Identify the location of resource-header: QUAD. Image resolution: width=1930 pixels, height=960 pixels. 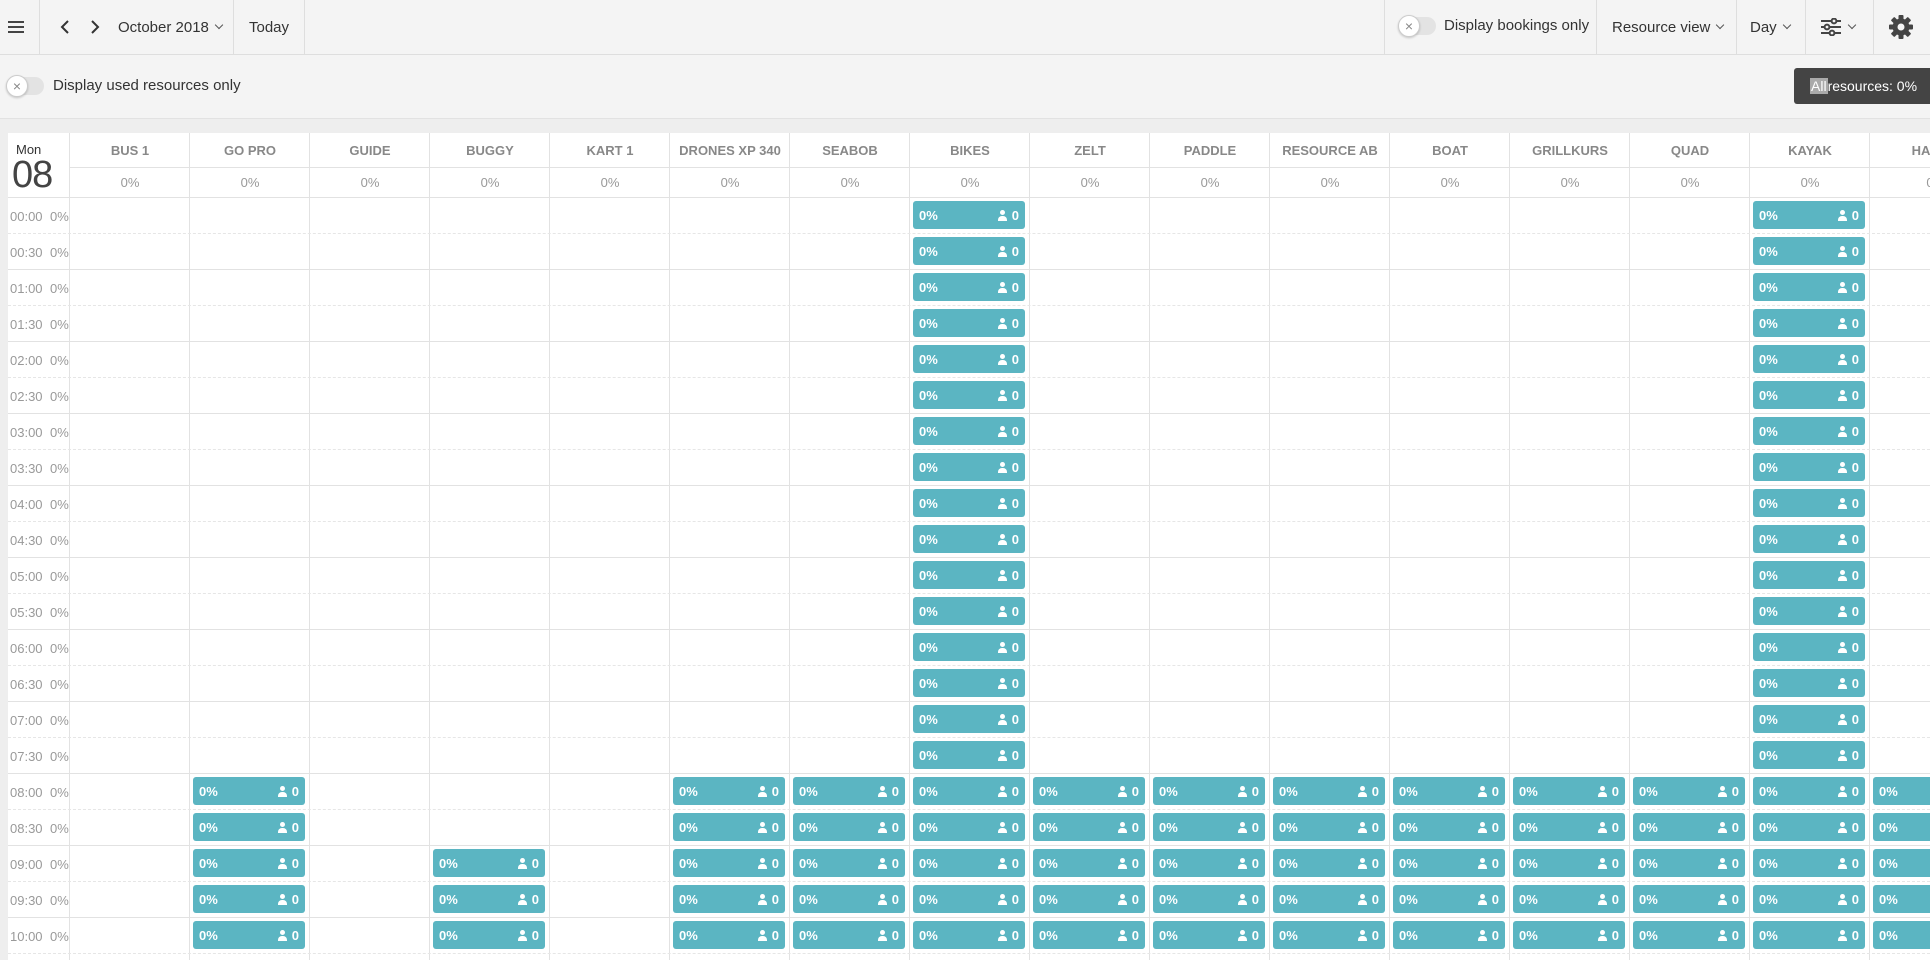
(1690, 150).